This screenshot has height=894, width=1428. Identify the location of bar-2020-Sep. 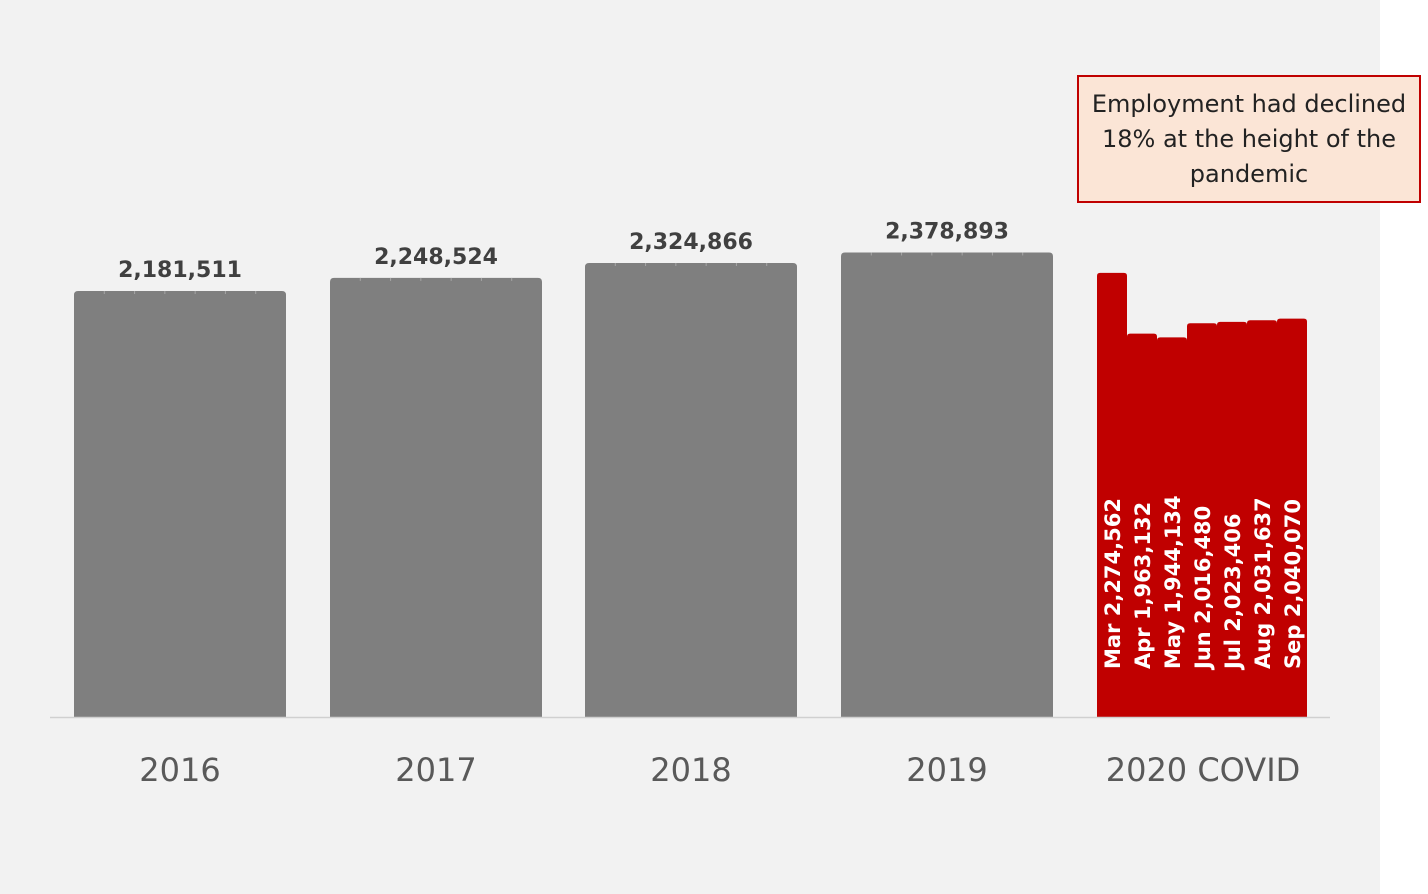
(1292, 517).